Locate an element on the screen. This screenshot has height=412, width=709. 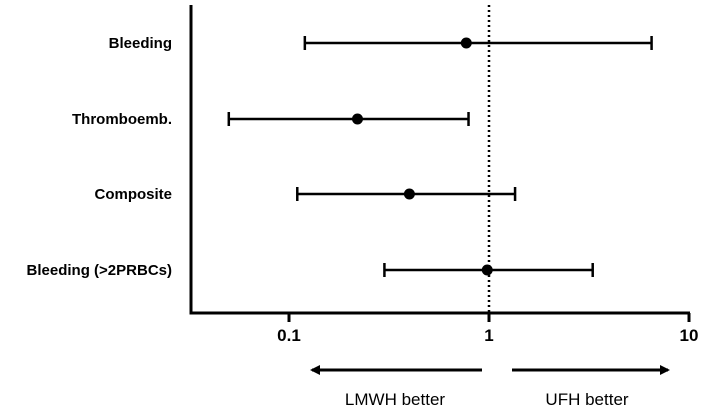
left-annotation: LMWH better is located at coordinates (395, 399).